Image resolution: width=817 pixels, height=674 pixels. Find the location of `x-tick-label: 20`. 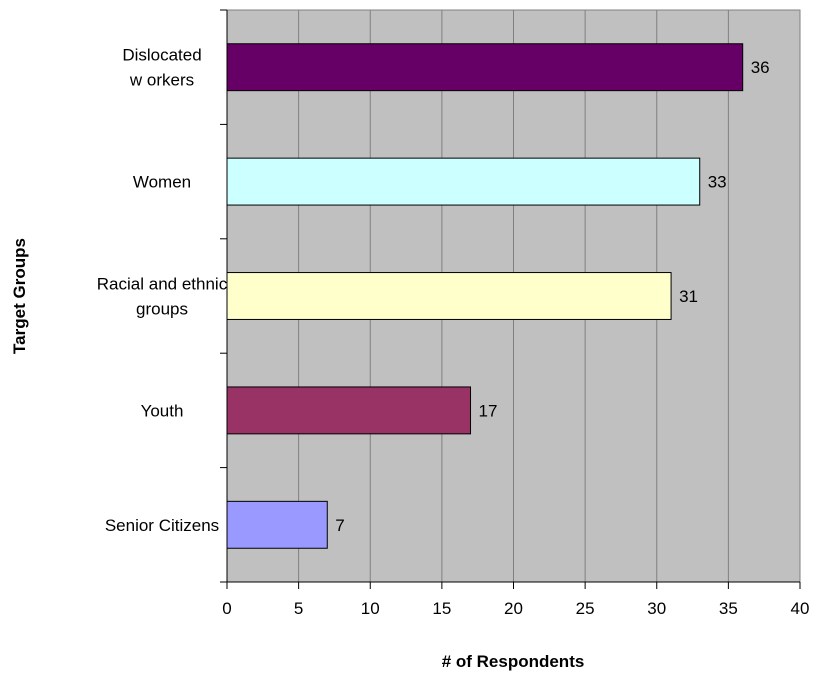

x-tick-label: 20 is located at coordinates (513, 608).